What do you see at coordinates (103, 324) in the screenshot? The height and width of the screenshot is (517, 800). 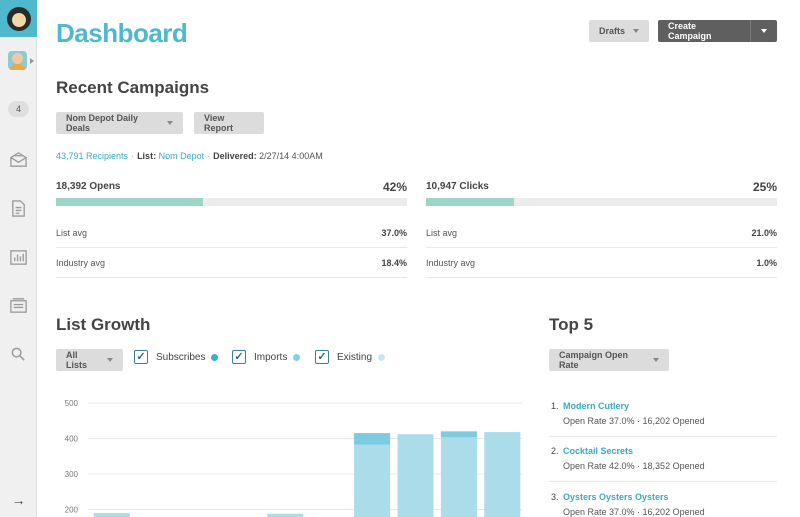 I see `list-growth-heading: List Growth` at bounding box center [103, 324].